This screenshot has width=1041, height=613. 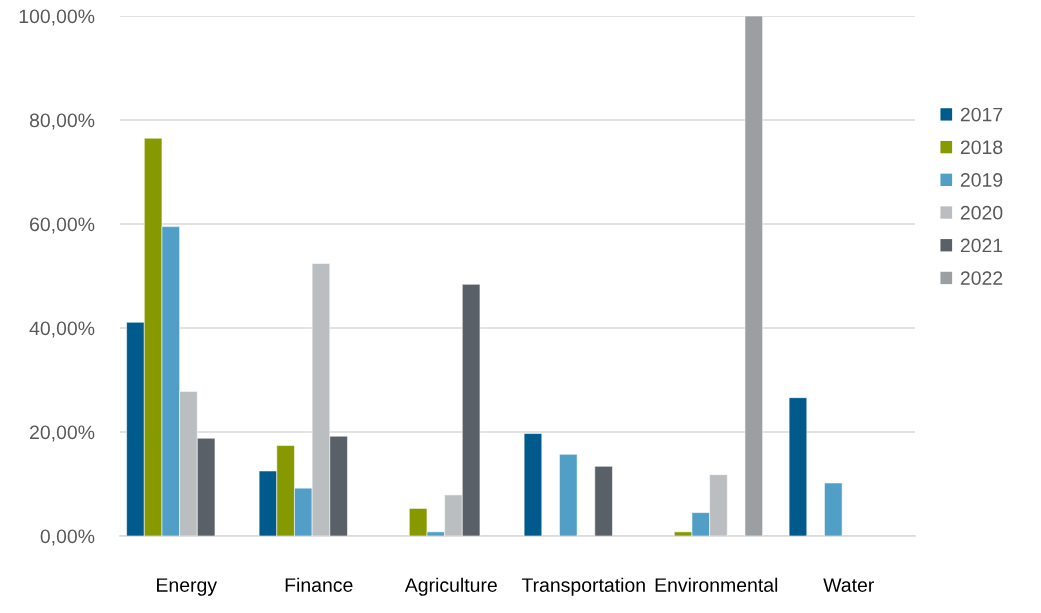 What do you see at coordinates (981, 147) in the screenshot?
I see `legend-label: 2018` at bounding box center [981, 147].